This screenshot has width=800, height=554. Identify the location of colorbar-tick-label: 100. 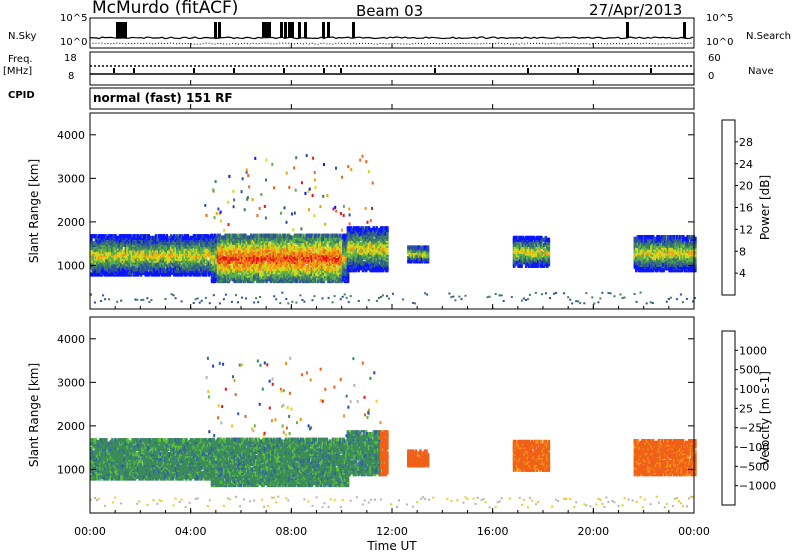
(749, 389).